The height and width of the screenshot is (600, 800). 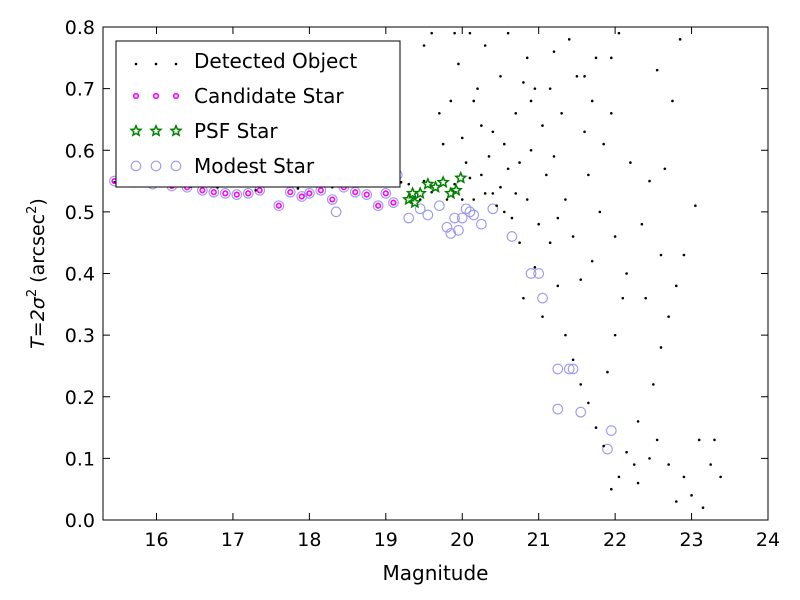 What do you see at coordinates (38, 201) in the screenshot?
I see `y-axis-label-part: )` at bounding box center [38, 201].